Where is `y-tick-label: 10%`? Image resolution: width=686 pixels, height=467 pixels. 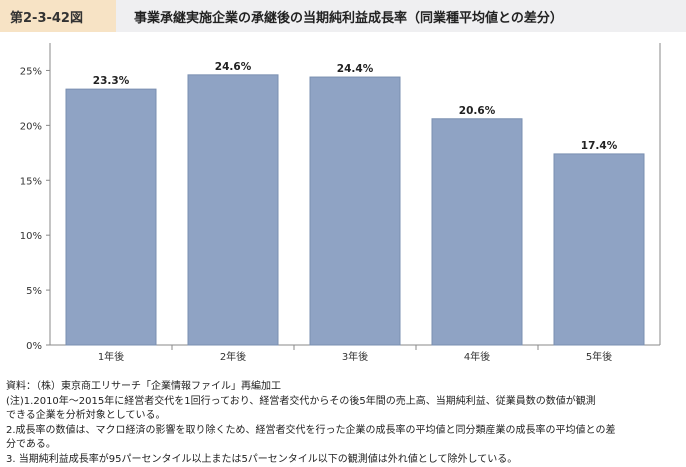
y-tick-label: 10% is located at coordinates (31, 236).